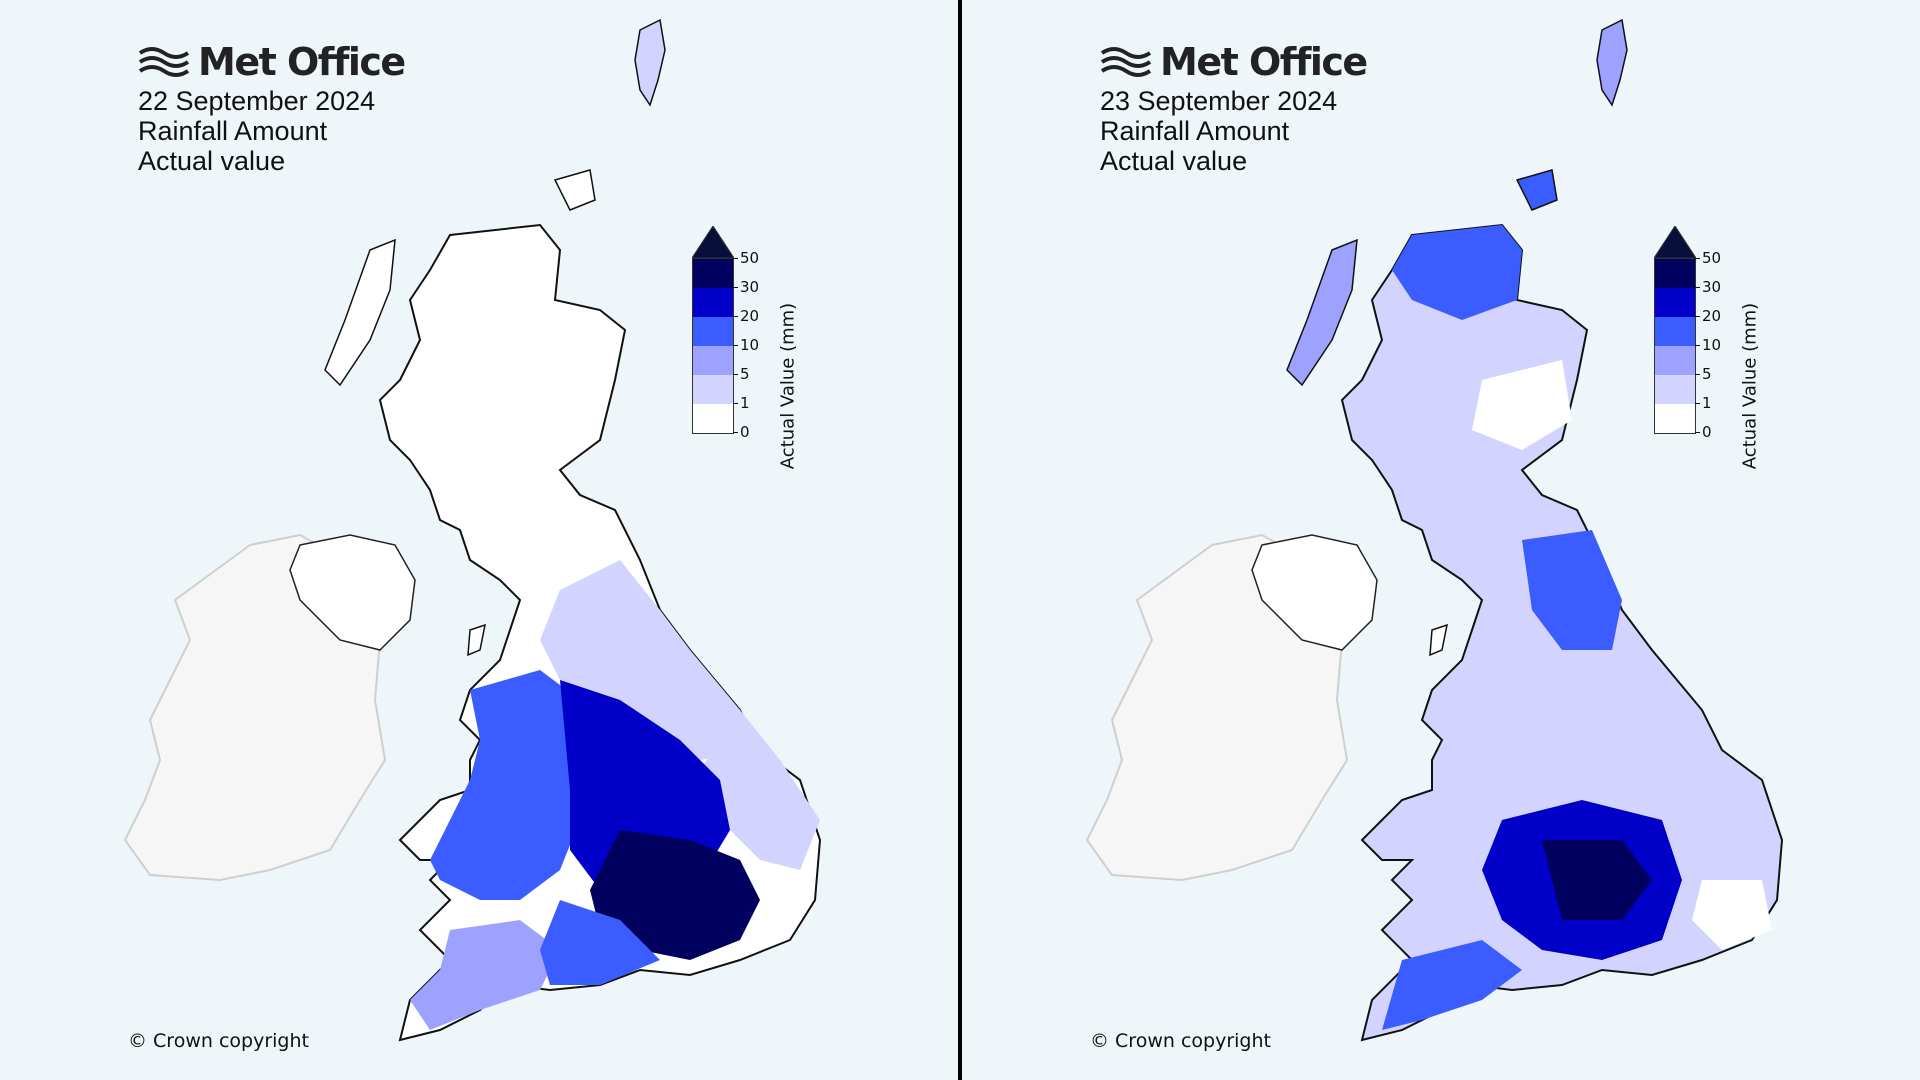 The height and width of the screenshot is (1080, 1920). Describe the element at coordinates (600, 942) in the screenshot. I see `rain-south-coast` at that location.